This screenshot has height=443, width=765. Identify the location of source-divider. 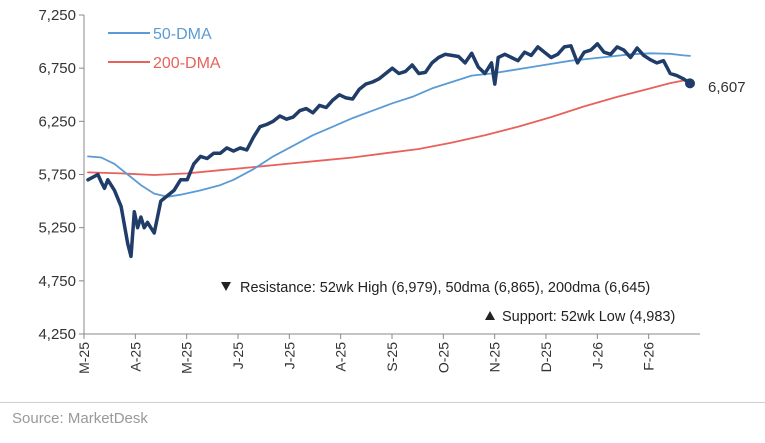
(382, 402).